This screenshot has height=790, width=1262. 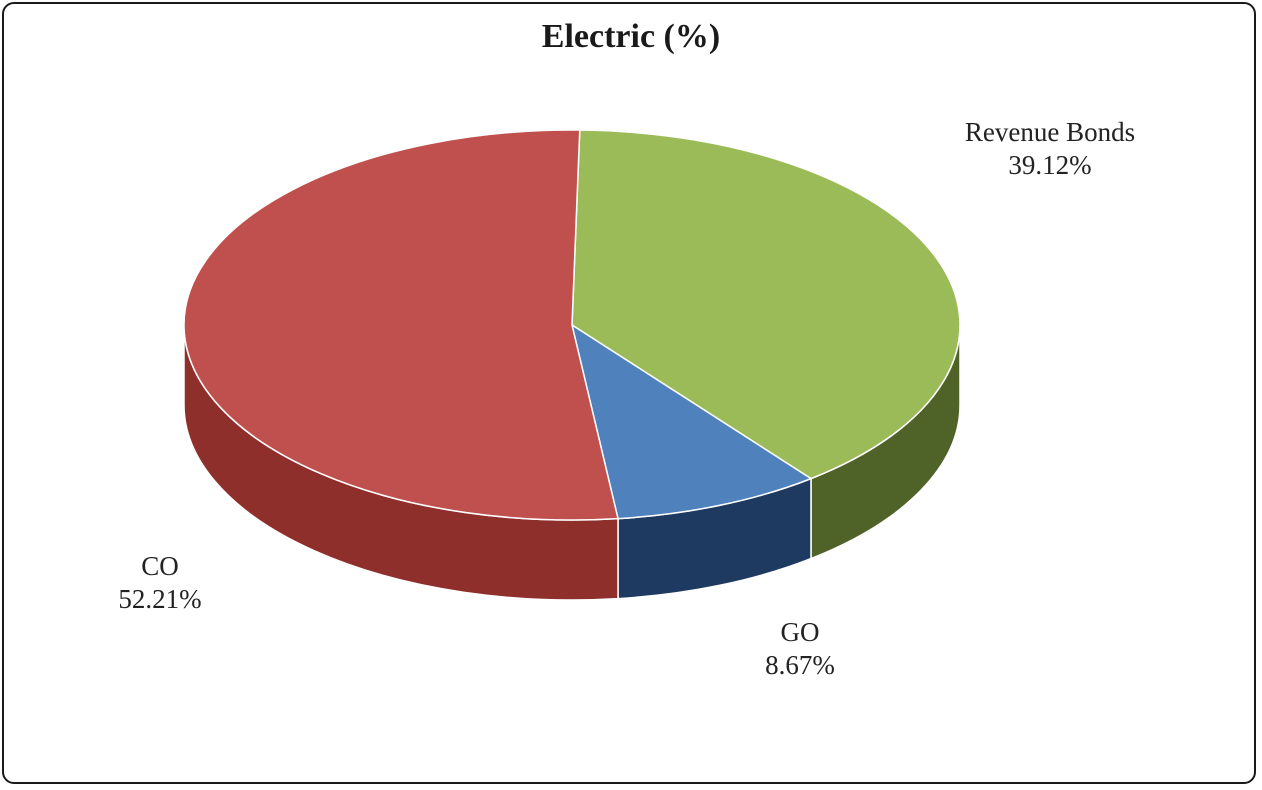 What do you see at coordinates (631, 36) in the screenshot?
I see `chart-title: Electric (%)` at bounding box center [631, 36].